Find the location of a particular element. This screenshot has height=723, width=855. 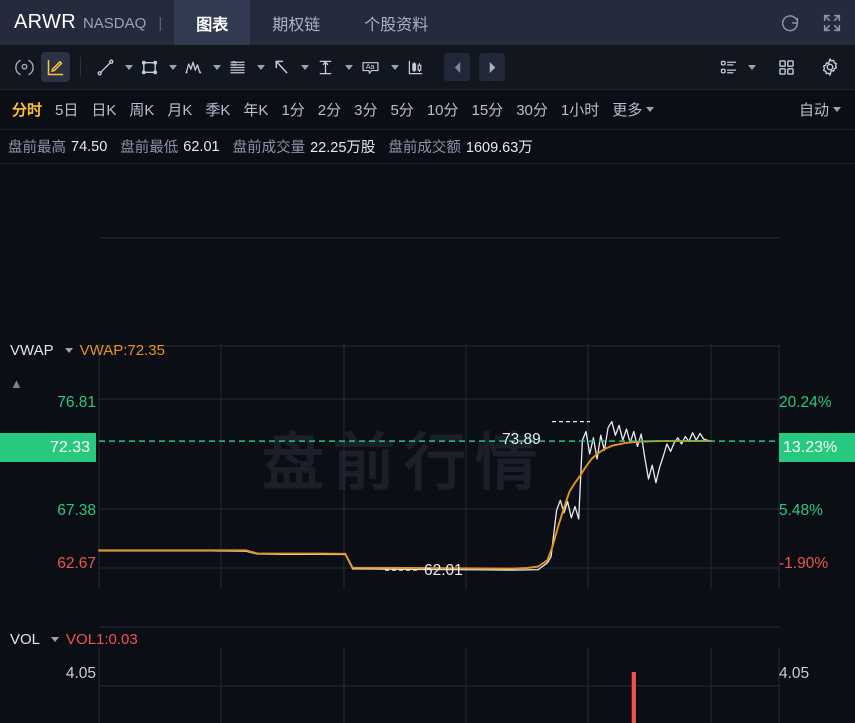

trend-line-group is located at coordinates (112, 67).